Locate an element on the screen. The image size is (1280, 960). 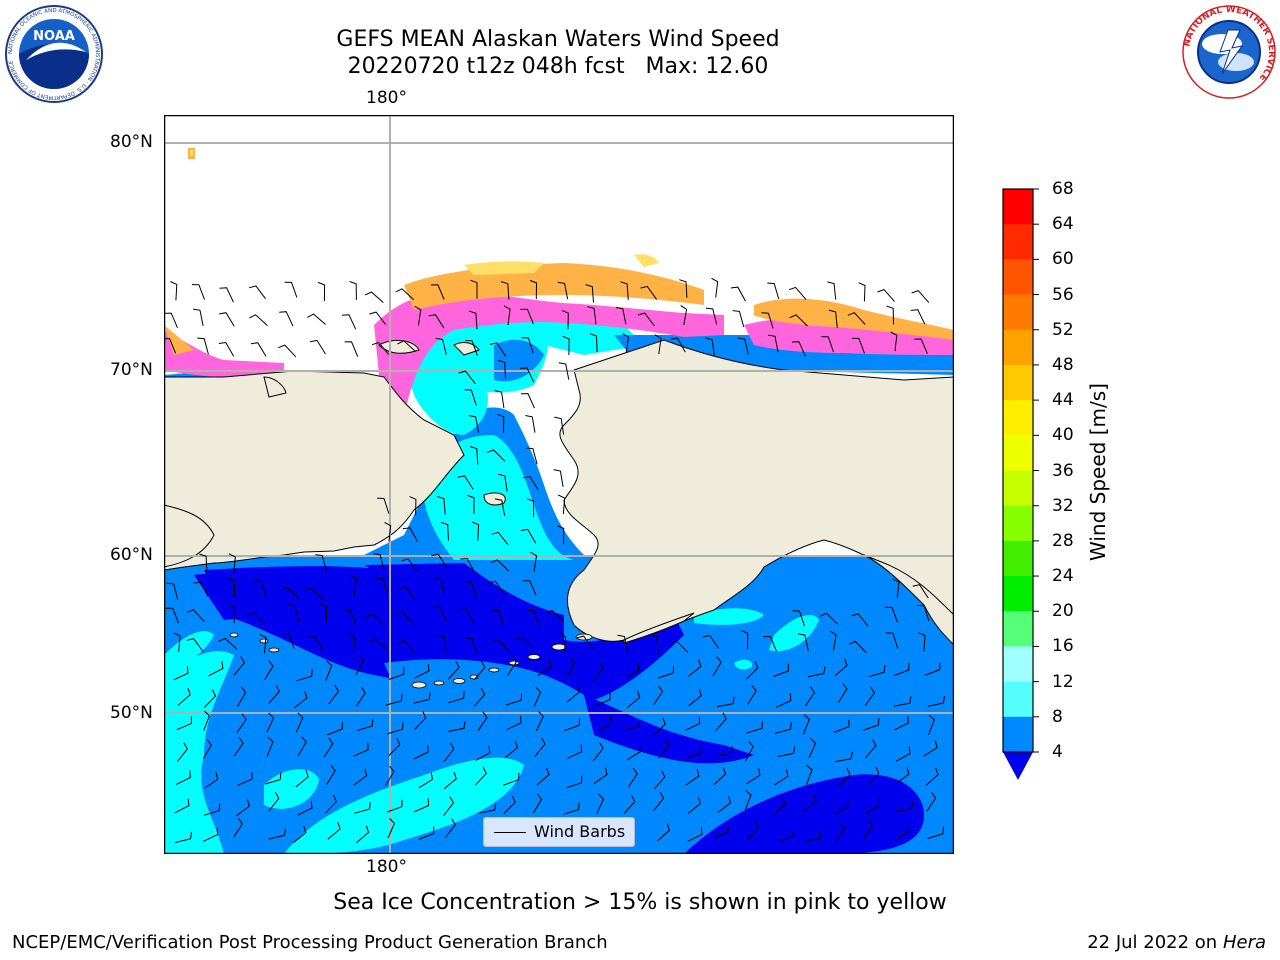
colorbar-tick-label: 56 is located at coordinates (1063, 294).